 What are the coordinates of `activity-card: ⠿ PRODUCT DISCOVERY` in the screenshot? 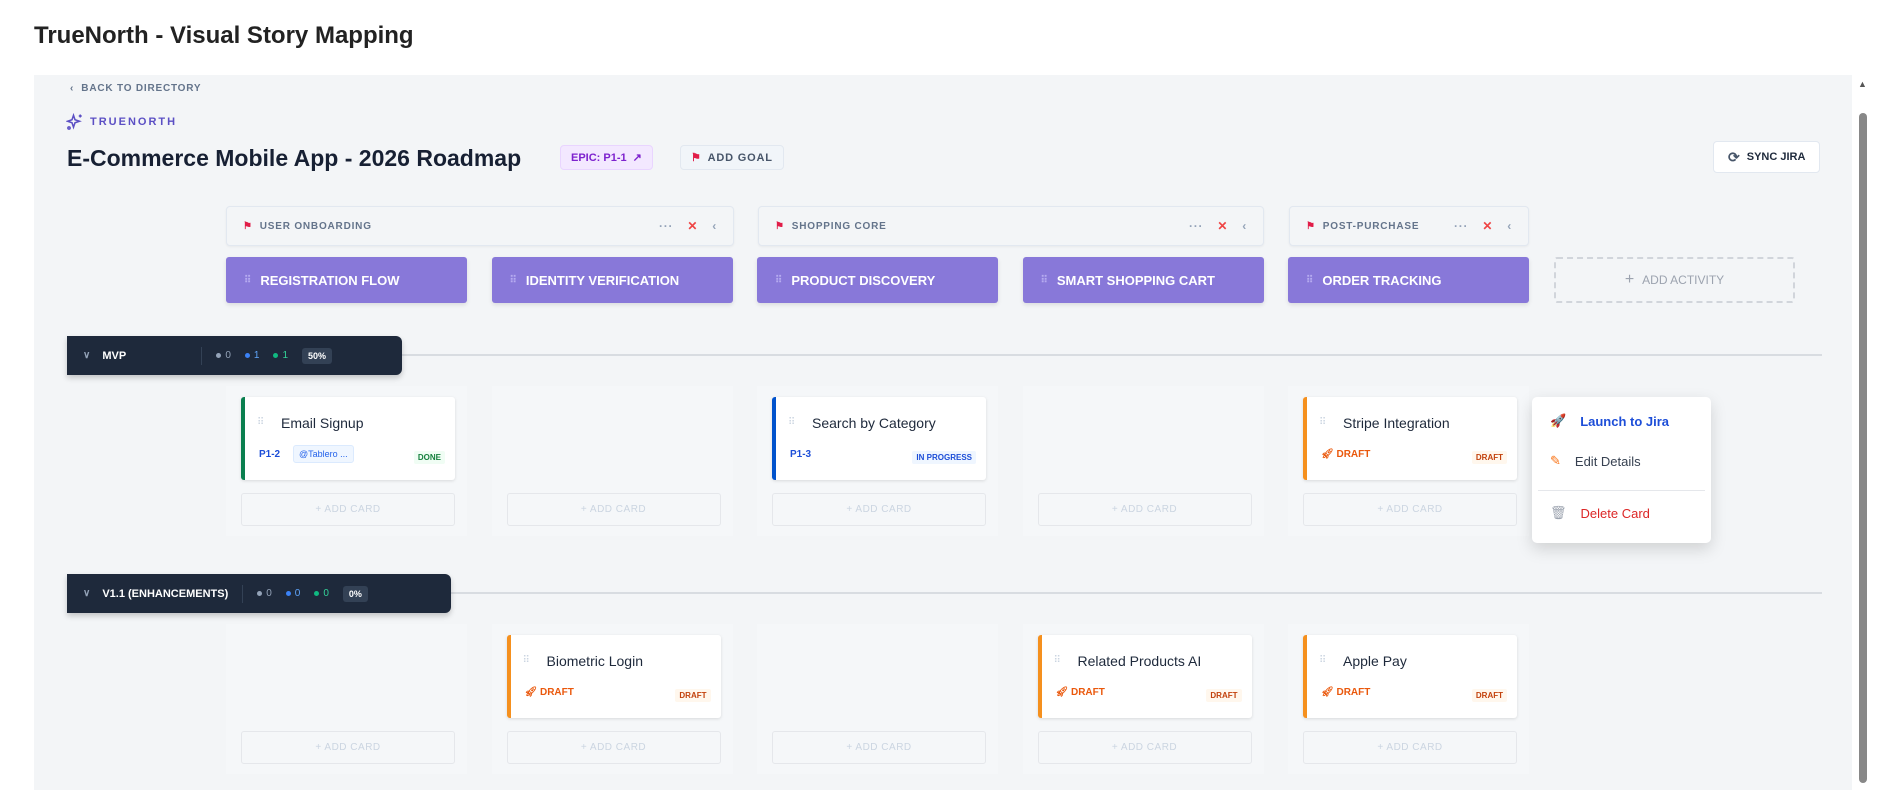 It's located at (877, 280).